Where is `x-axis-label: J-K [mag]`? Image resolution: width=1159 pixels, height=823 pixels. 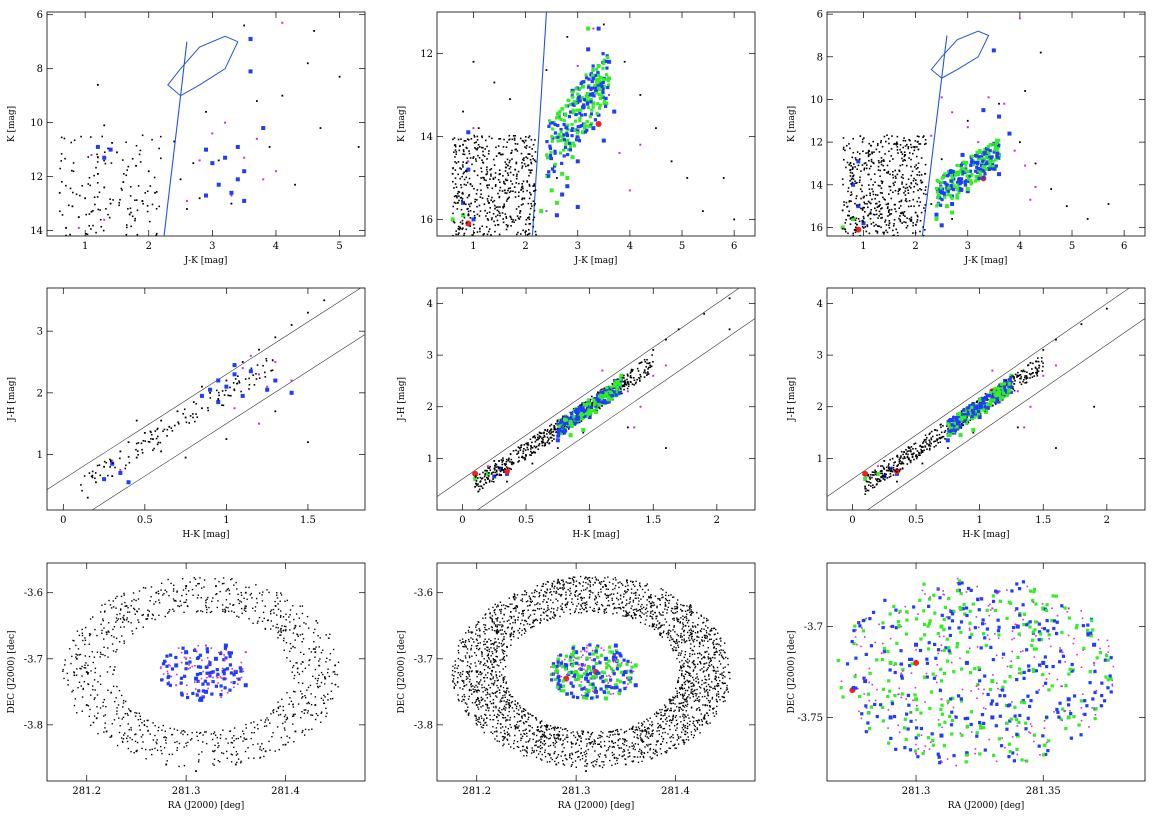
x-axis-label: J-K [mag] is located at coordinates (596, 261).